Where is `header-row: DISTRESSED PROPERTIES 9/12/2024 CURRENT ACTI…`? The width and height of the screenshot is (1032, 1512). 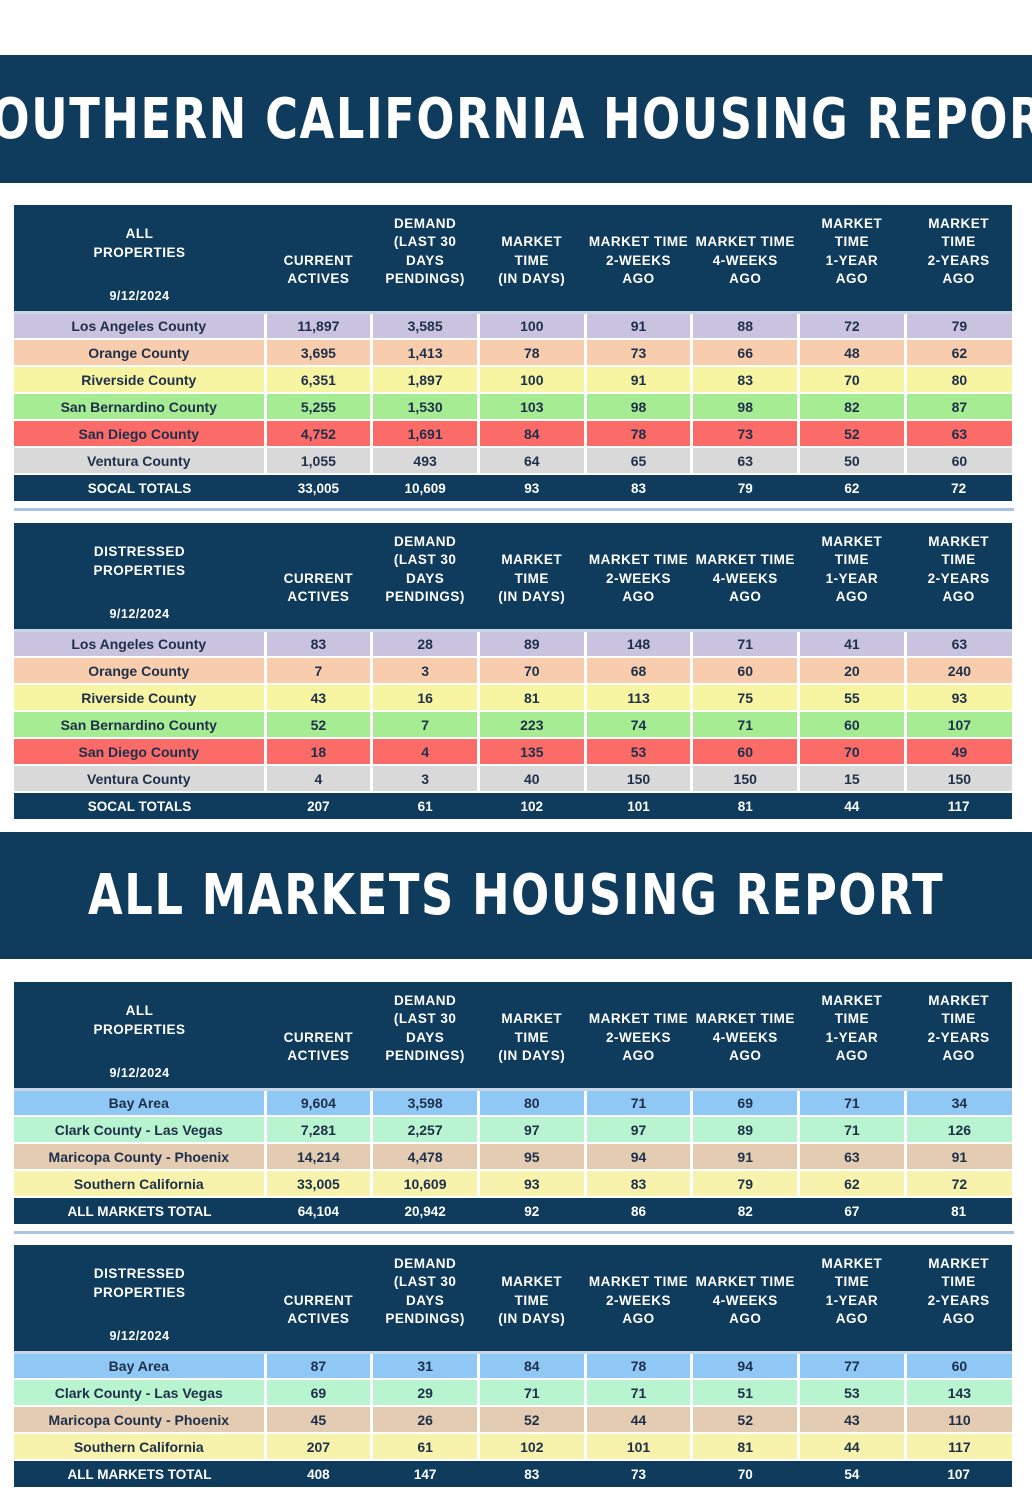 header-row: DISTRESSED PROPERTIES 9/12/2024 CURRENT ACTI… is located at coordinates (513, 1299).